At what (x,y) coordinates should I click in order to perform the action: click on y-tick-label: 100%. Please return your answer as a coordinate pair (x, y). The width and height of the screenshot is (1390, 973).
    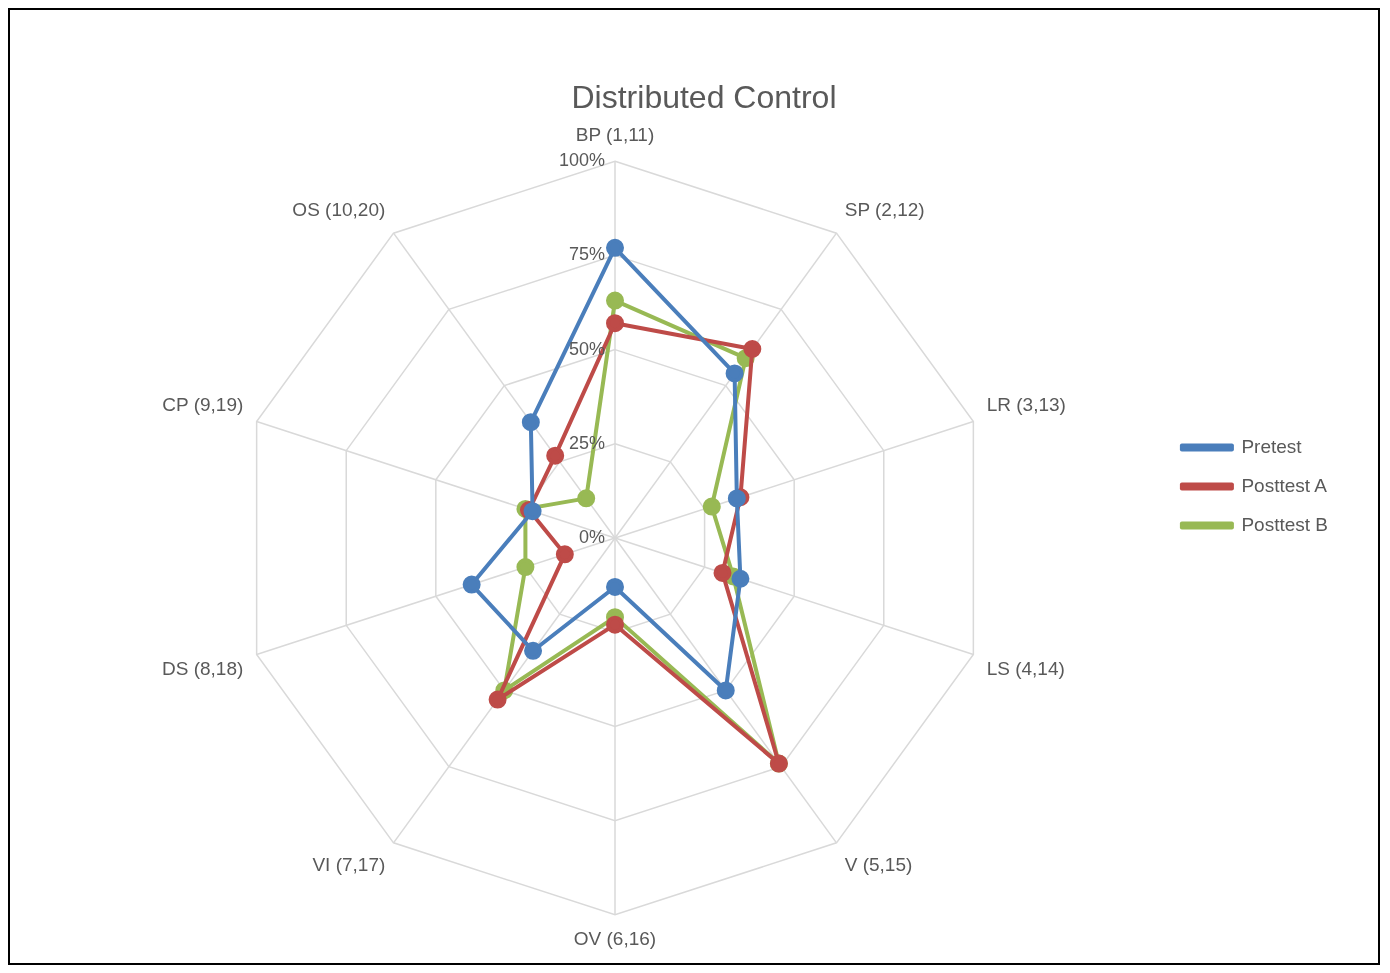
    Looking at the image, I should click on (581, 160).